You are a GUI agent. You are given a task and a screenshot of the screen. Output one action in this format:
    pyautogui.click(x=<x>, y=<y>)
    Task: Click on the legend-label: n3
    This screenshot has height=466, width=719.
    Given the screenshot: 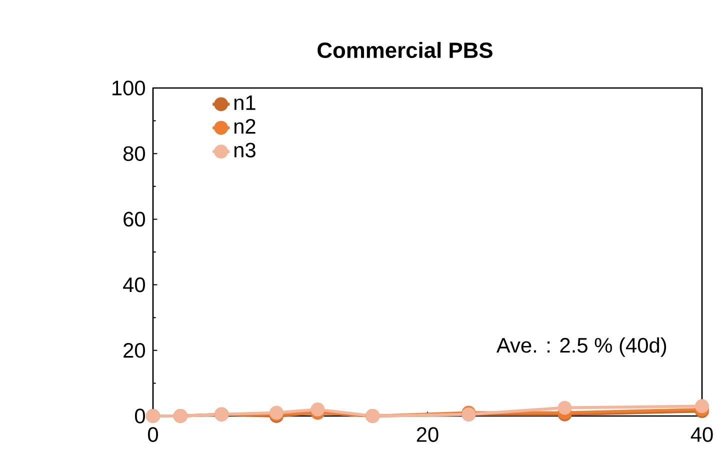 What is the action you would take?
    pyautogui.click(x=245, y=150)
    